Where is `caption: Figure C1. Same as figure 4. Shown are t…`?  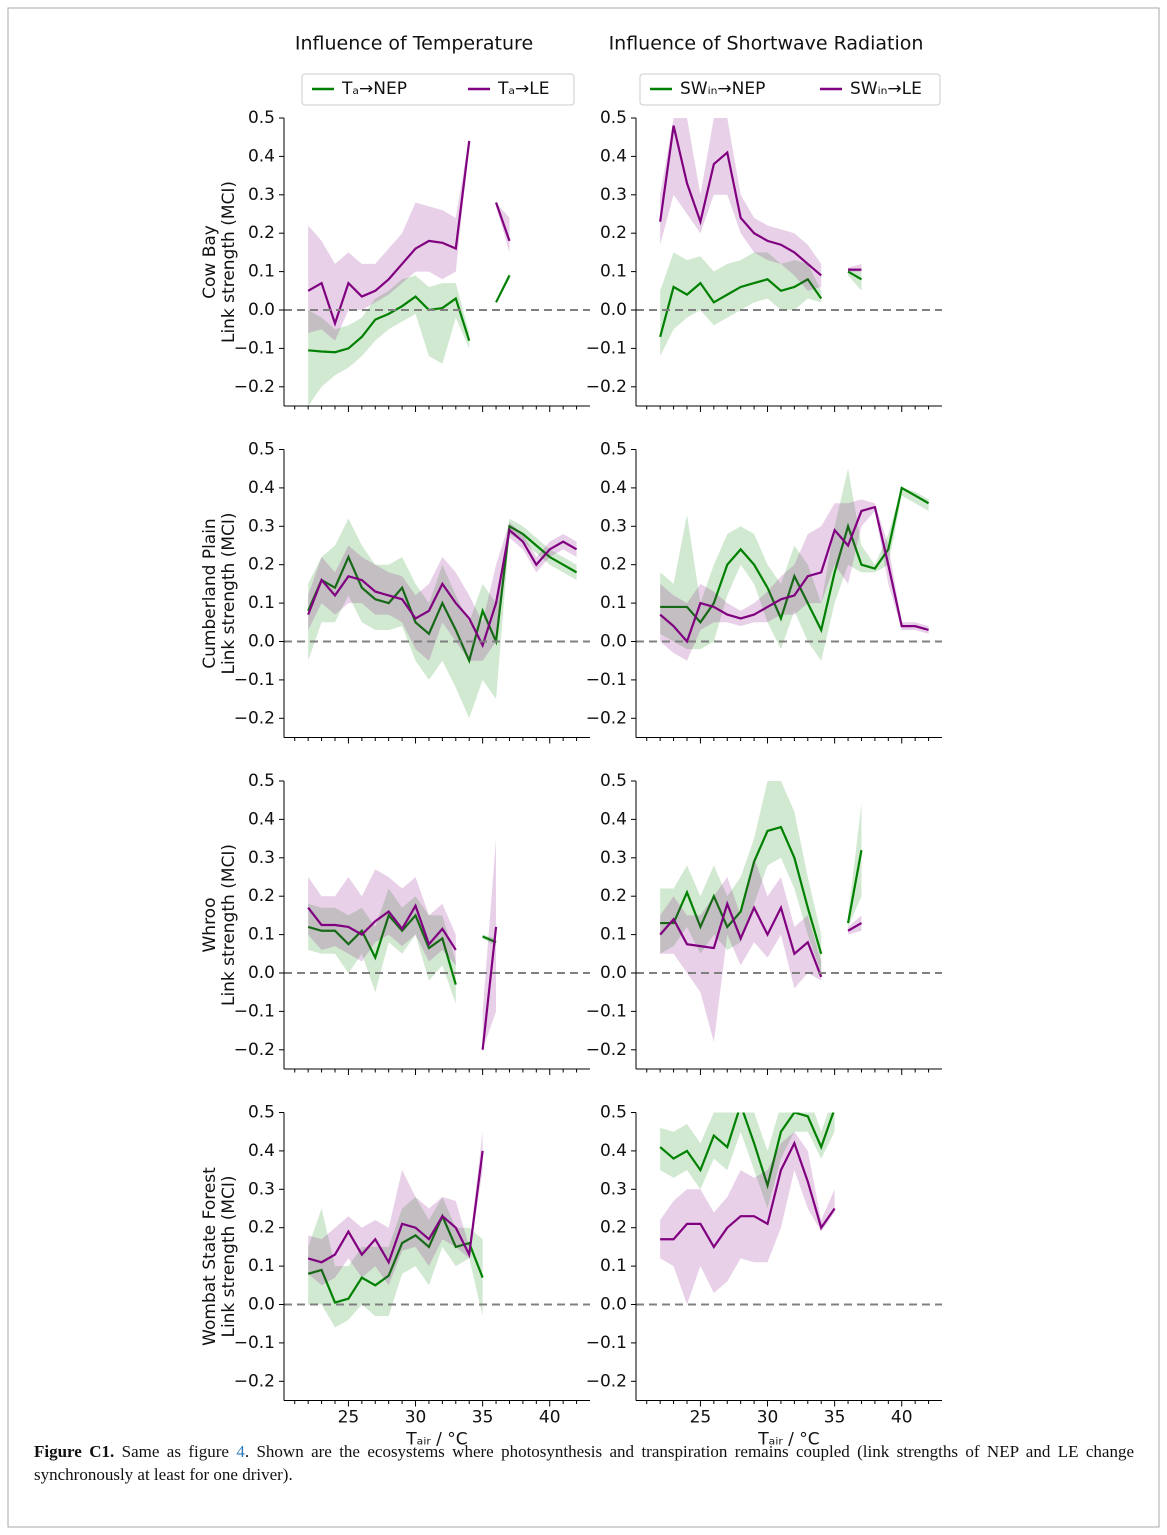 caption: Figure C1. Same as figure 4. Shown are t… is located at coordinates (584, 1463).